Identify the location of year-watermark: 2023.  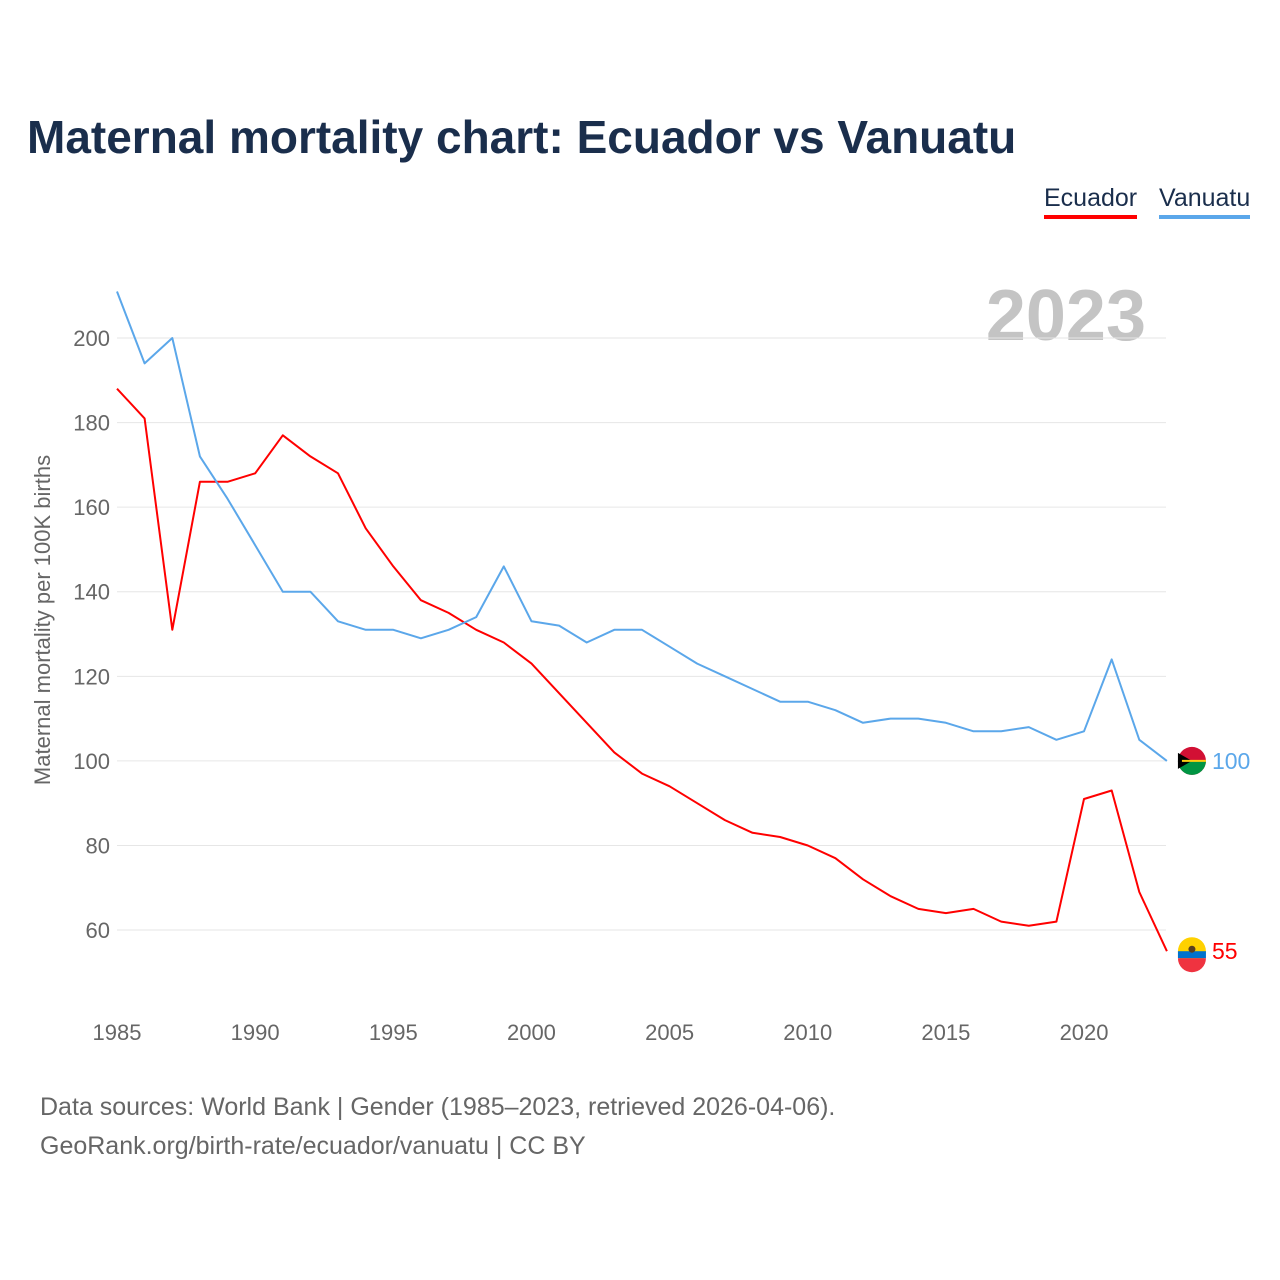
(1066, 316).